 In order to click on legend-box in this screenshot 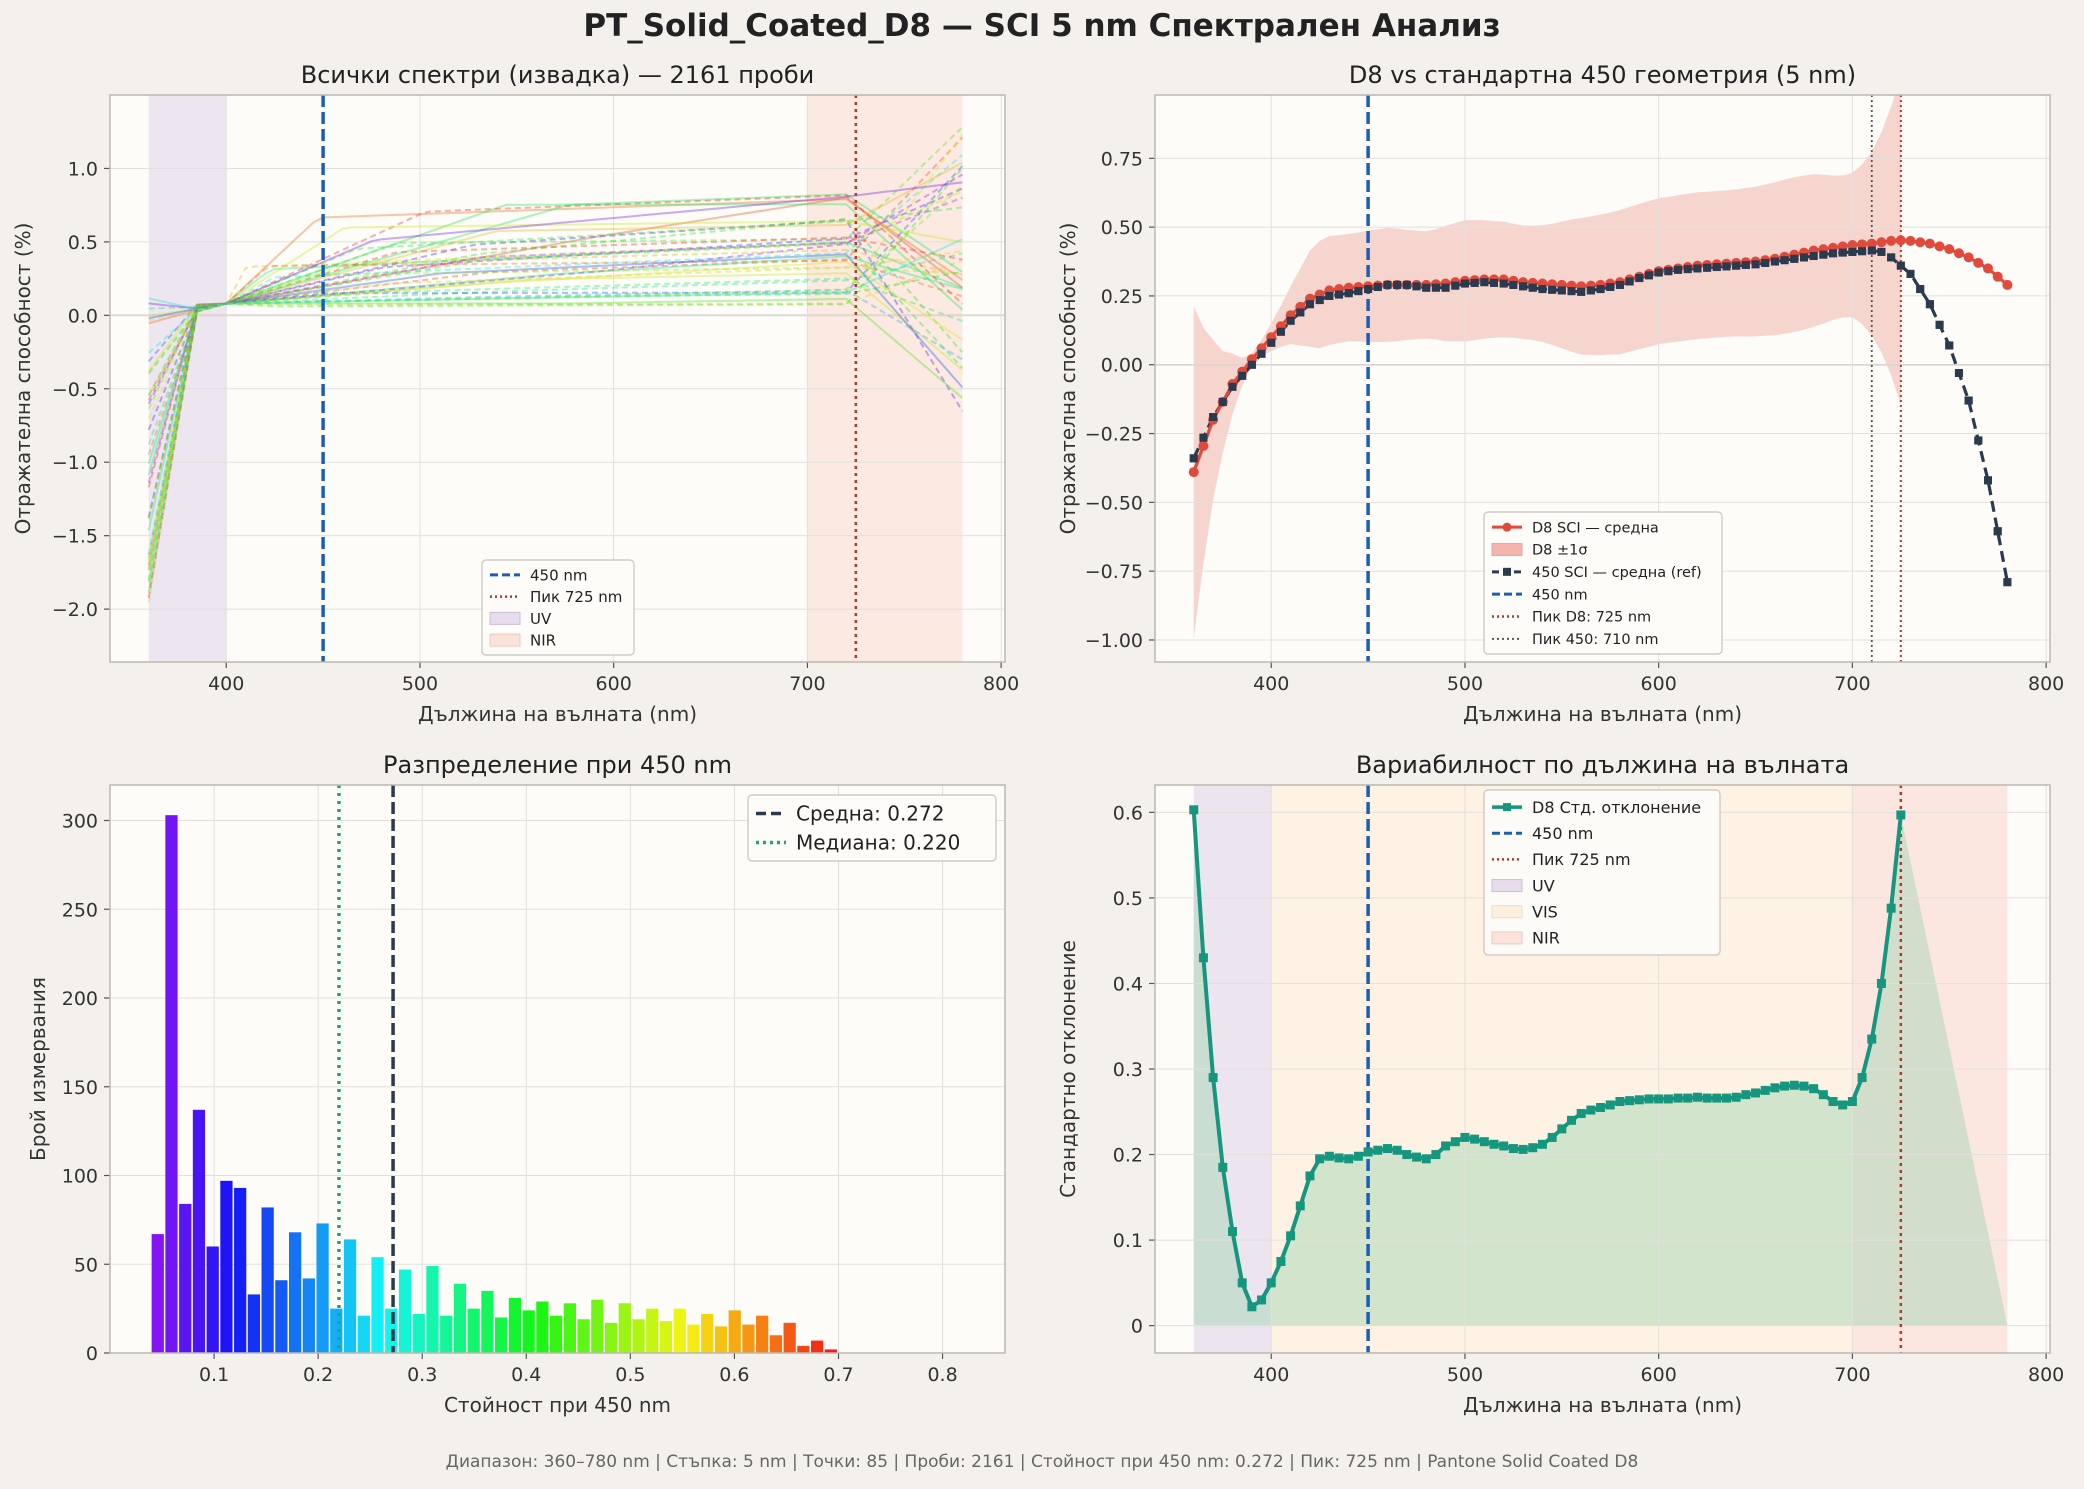, I will do `click(558, 607)`.